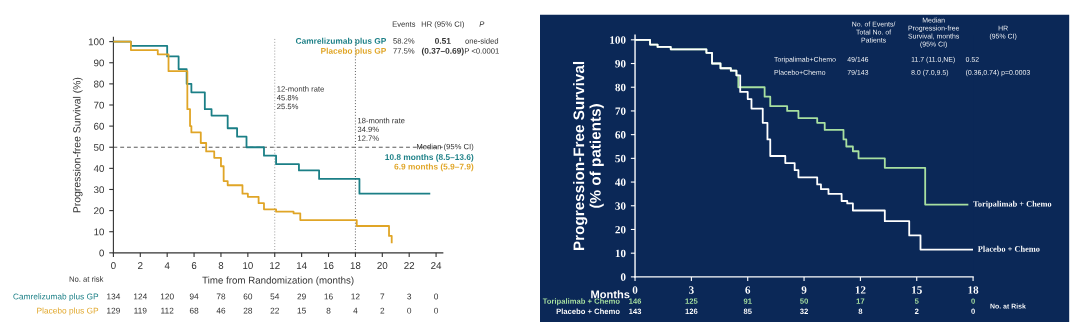 This screenshot has height=334, width=1080. What do you see at coordinates (436, 265) in the screenshot?
I see `x-tick-label: 24` at bounding box center [436, 265].